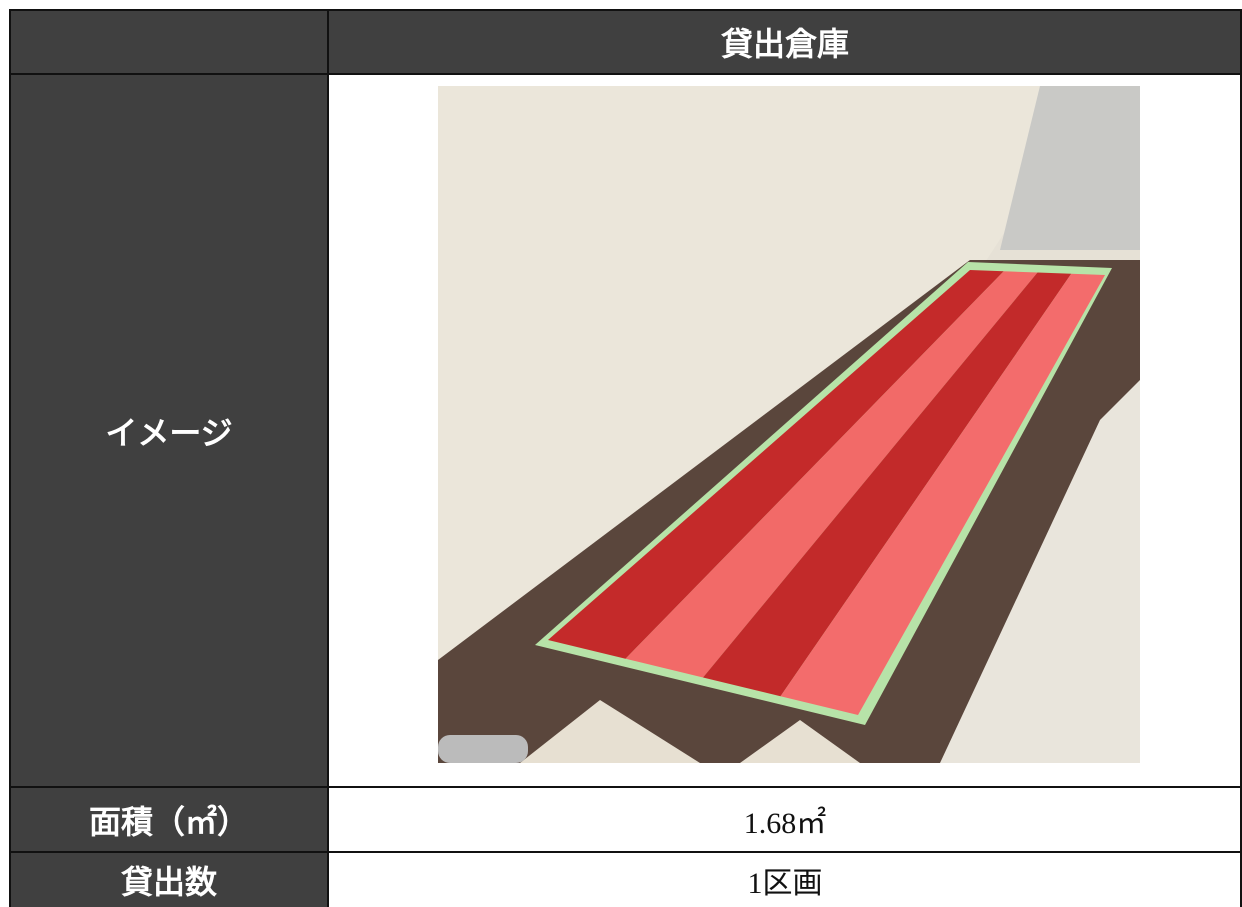 This screenshot has height=907, width=1242. I want to click on row-value: 1区画, so click(785, 879).